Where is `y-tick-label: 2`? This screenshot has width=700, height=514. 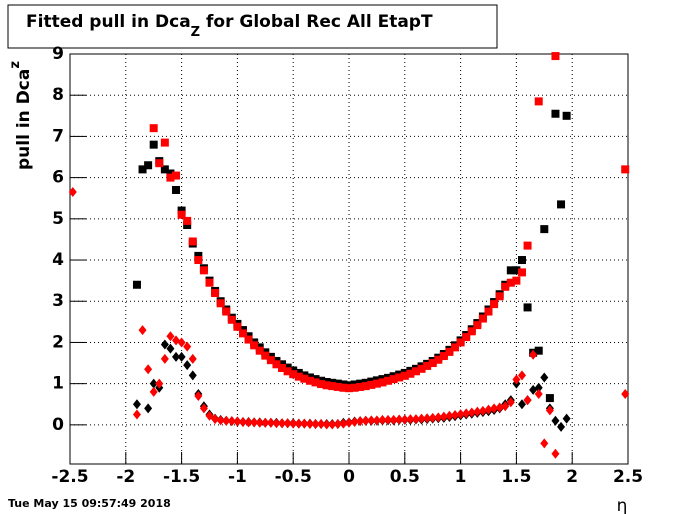 y-tick-label: 2 is located at coordinates (58, 342).